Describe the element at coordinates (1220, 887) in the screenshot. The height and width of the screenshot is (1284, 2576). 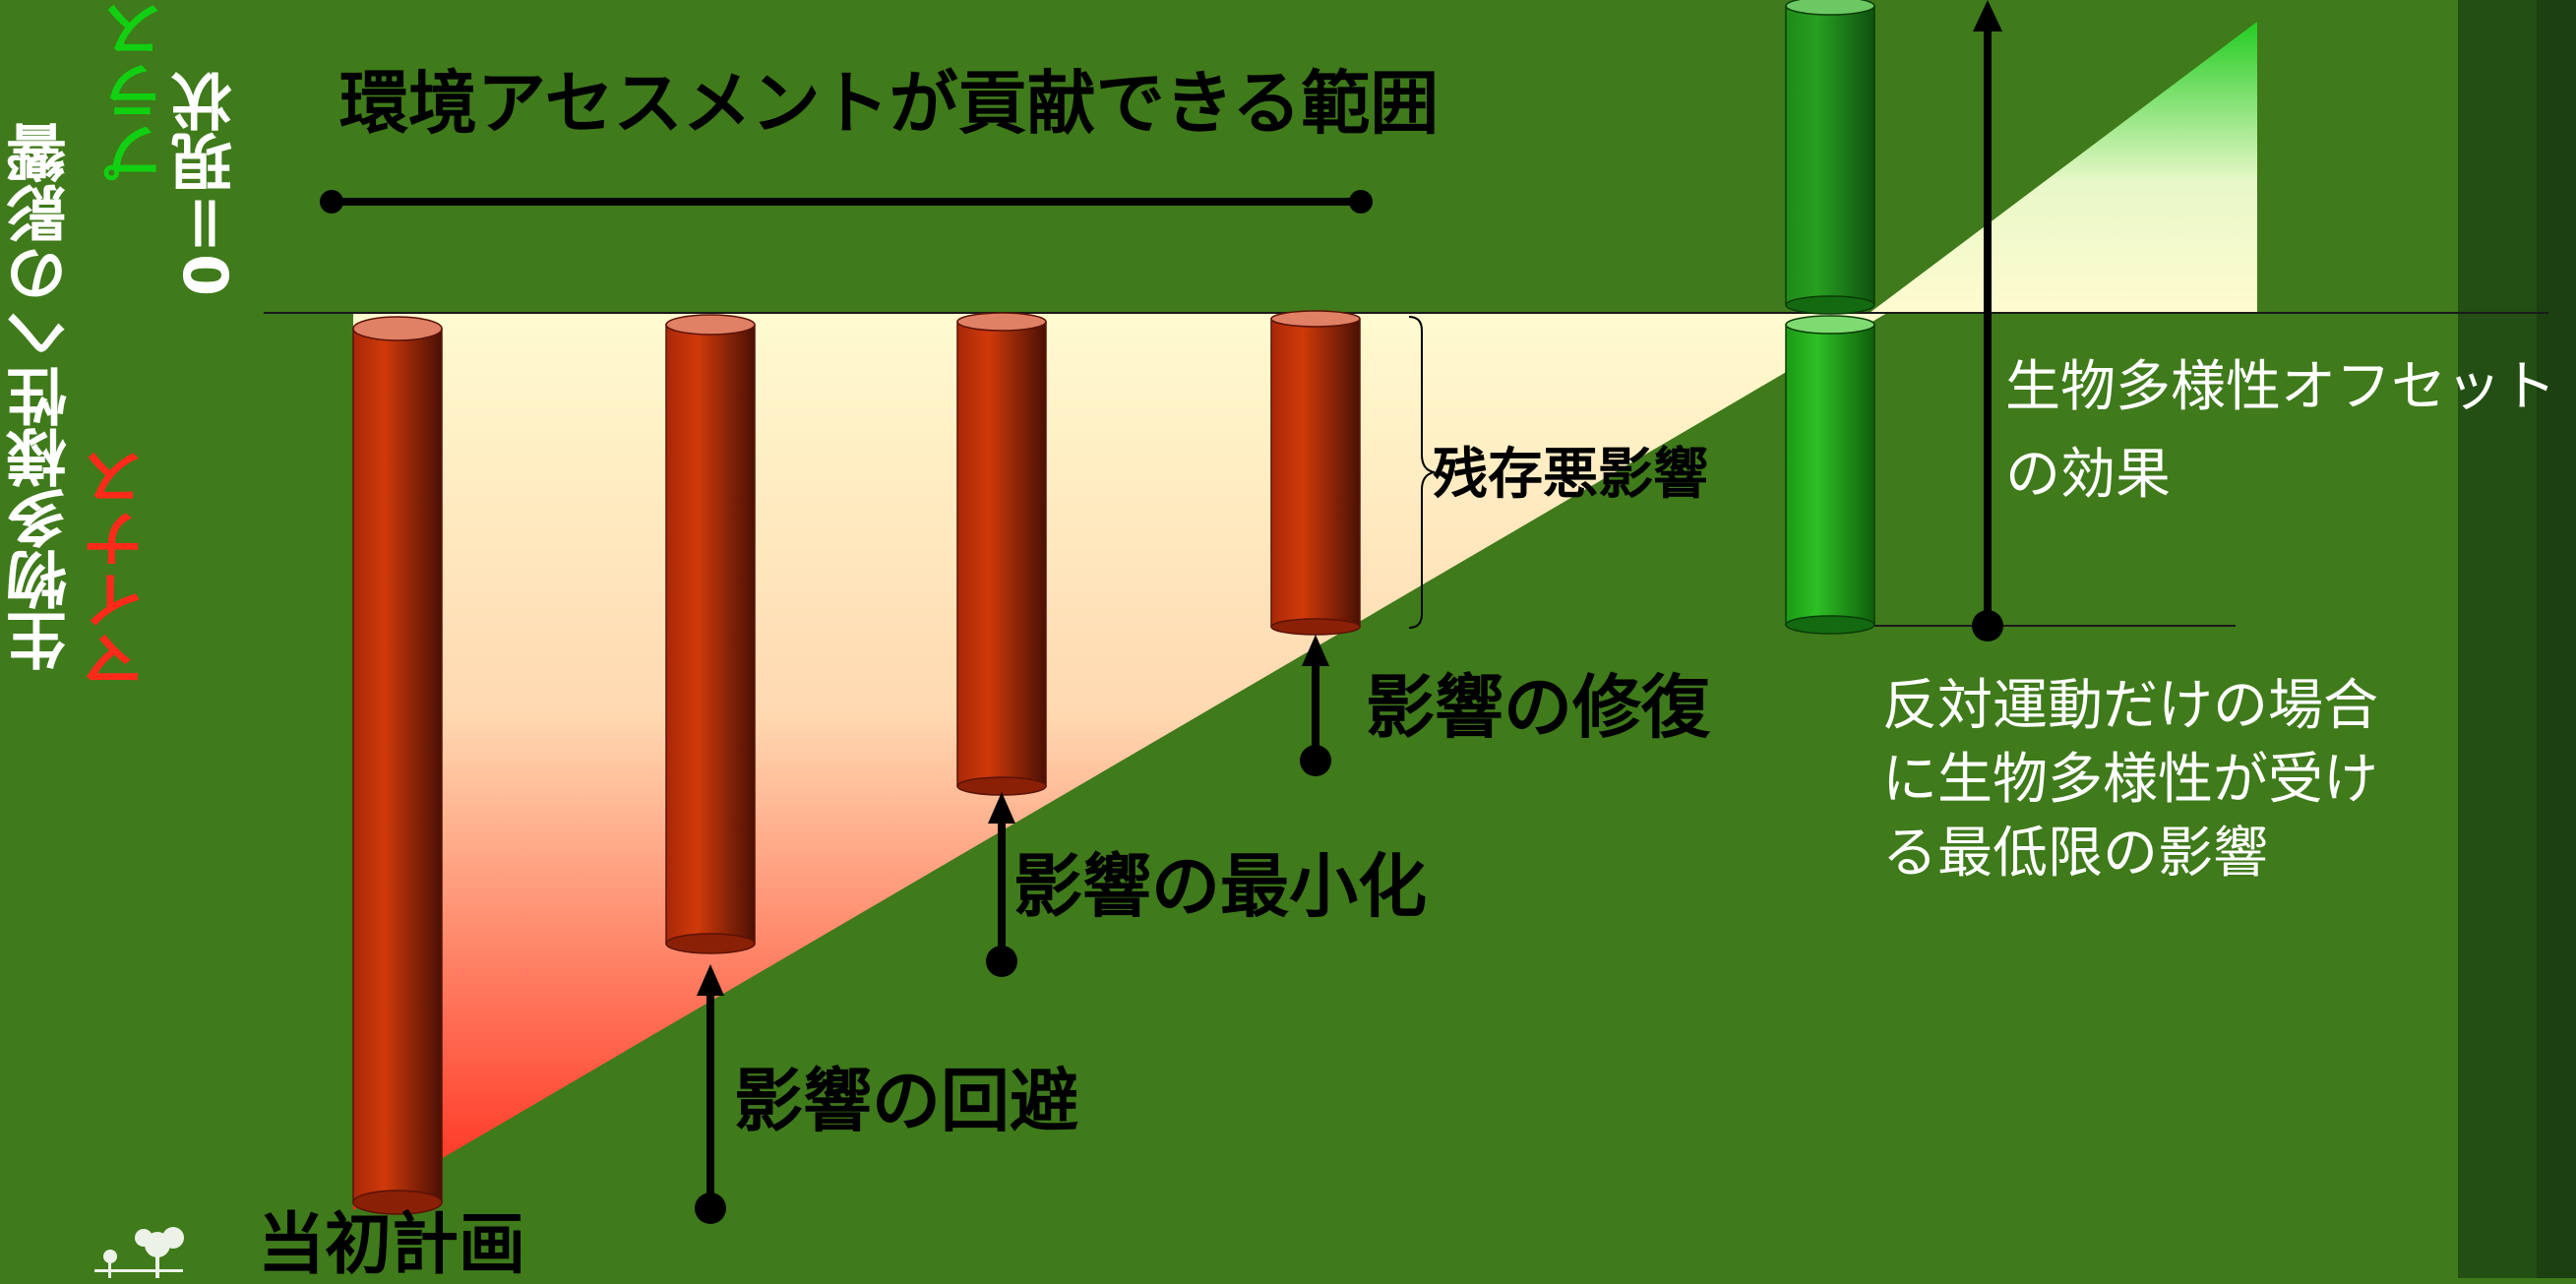
I see `stage-label-minimization: 影響の最小化` at that location.